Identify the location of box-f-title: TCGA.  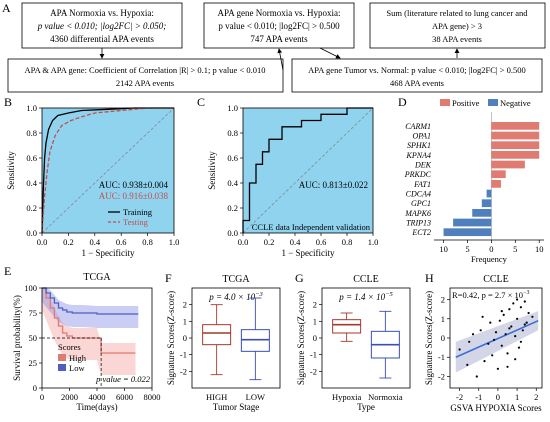
(236, 279).